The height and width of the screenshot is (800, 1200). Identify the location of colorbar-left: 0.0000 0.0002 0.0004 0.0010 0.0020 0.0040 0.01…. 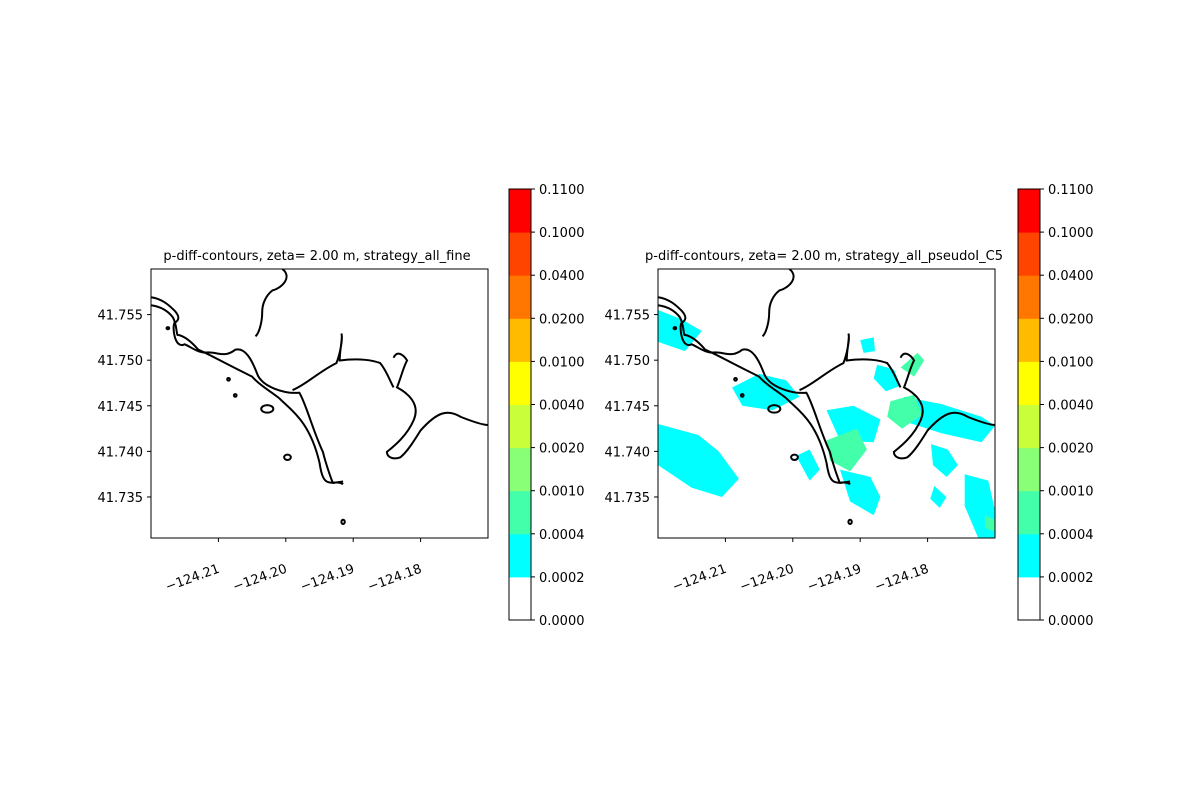
(546, 406).